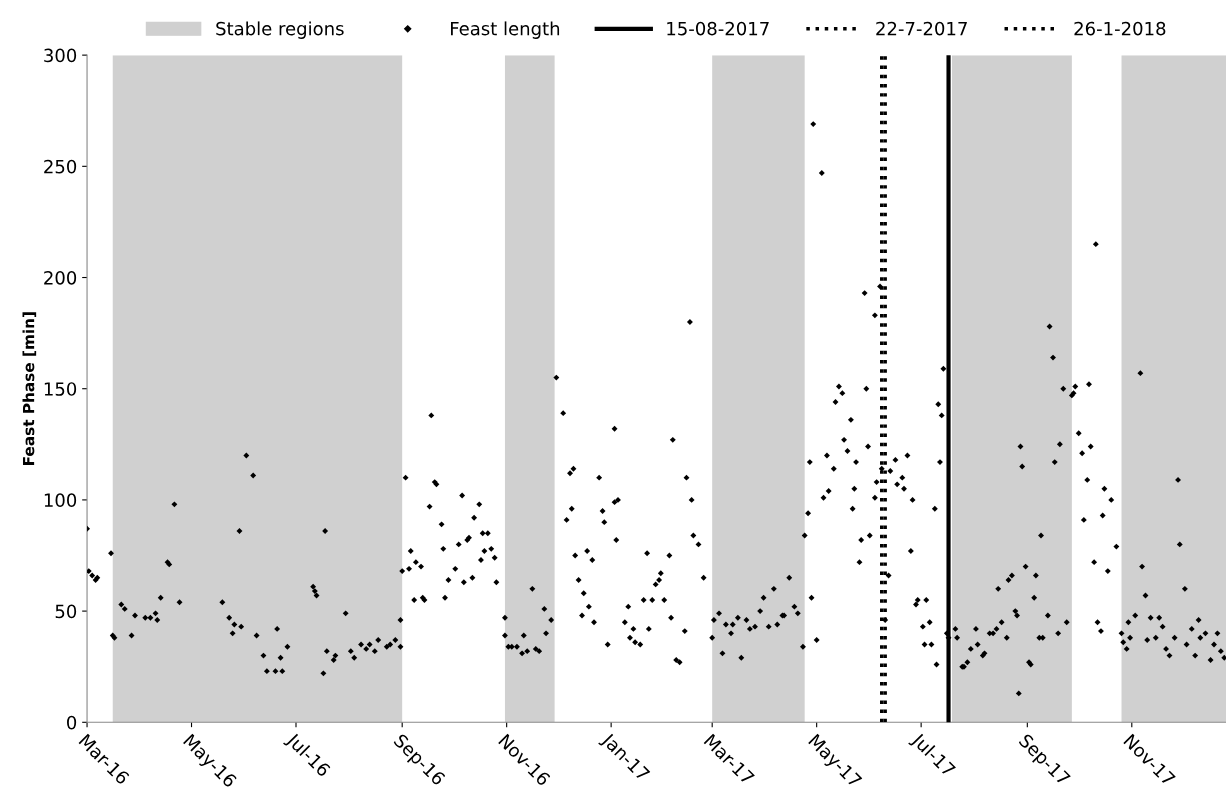 This screenshot has width=1226, height=799. I want to click on y-tick-label: 200, so click(60, 277).